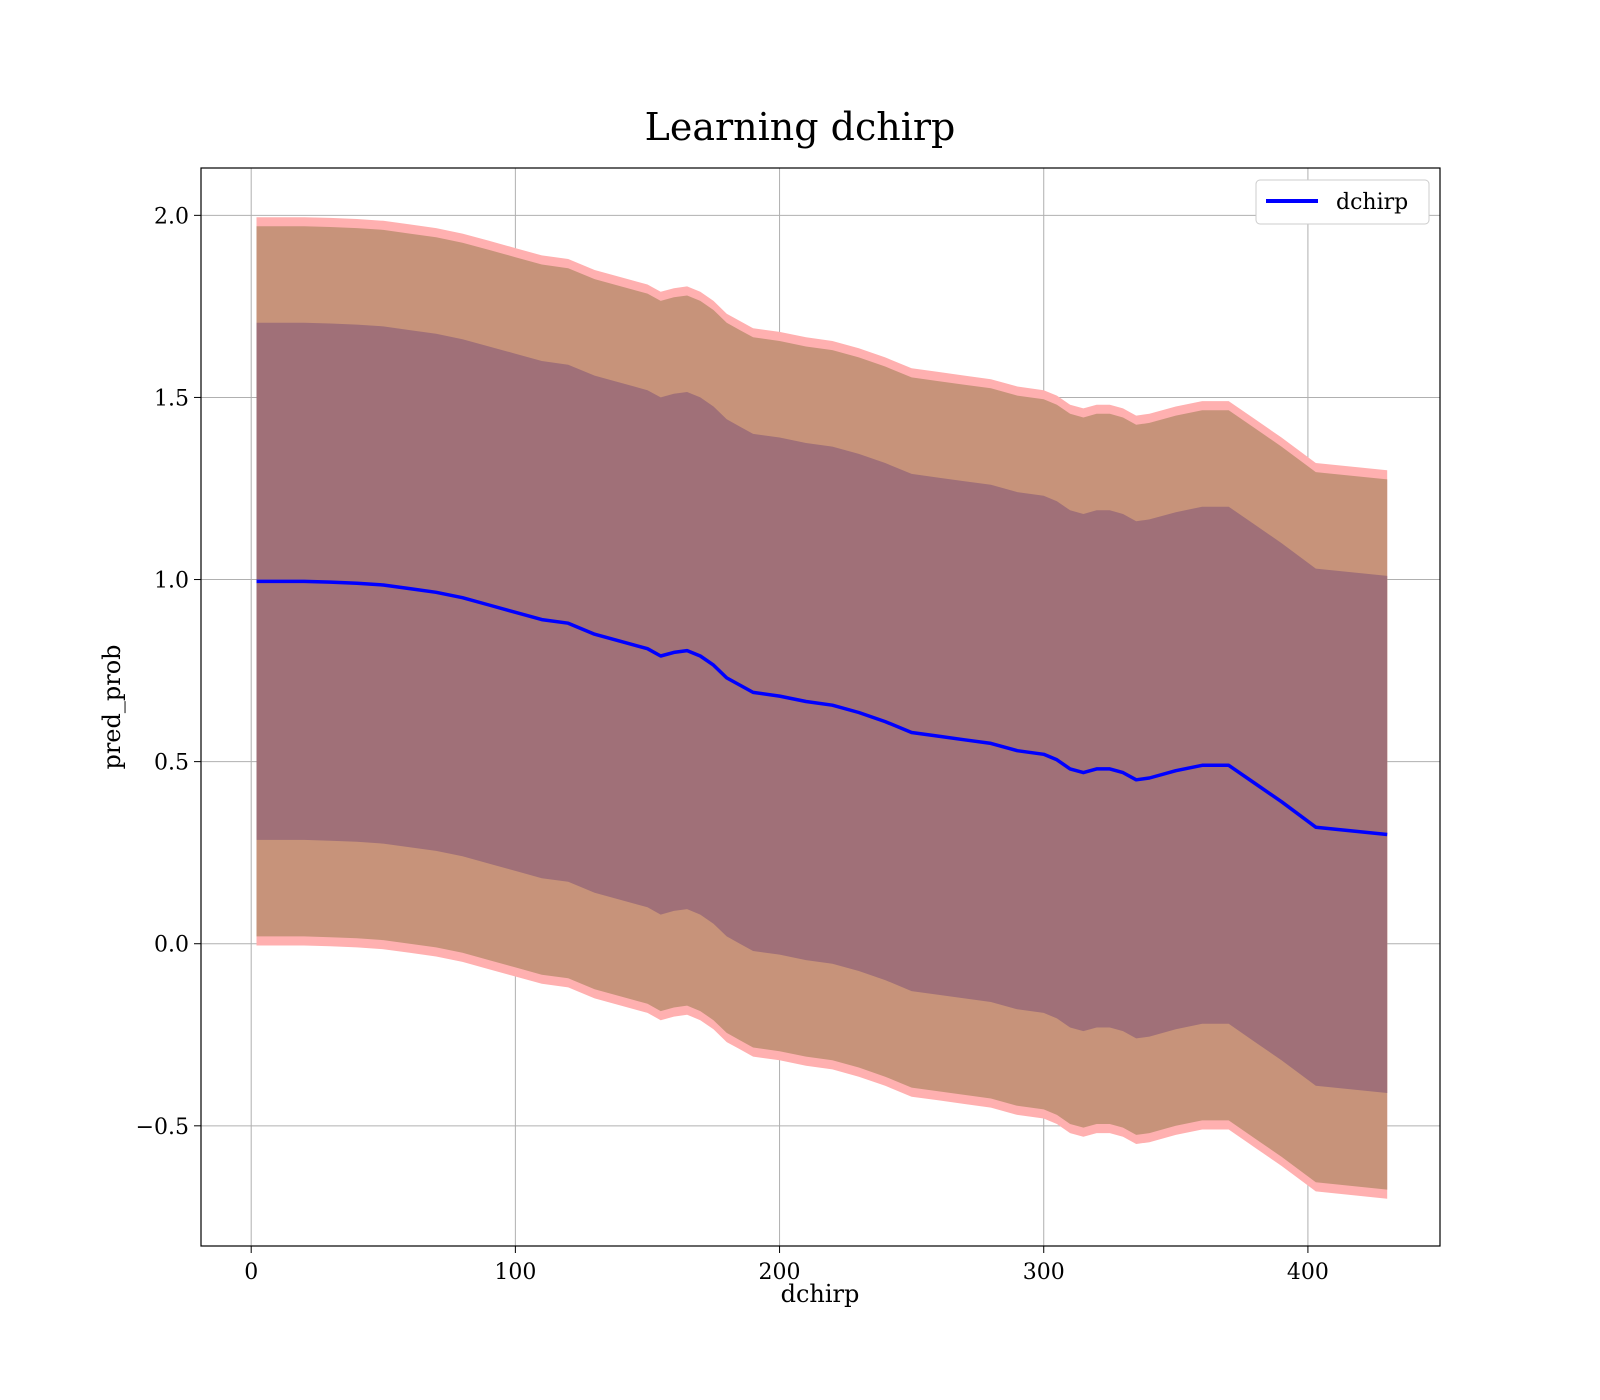  I want to click on legend: dchirp, so click(1342, 202).